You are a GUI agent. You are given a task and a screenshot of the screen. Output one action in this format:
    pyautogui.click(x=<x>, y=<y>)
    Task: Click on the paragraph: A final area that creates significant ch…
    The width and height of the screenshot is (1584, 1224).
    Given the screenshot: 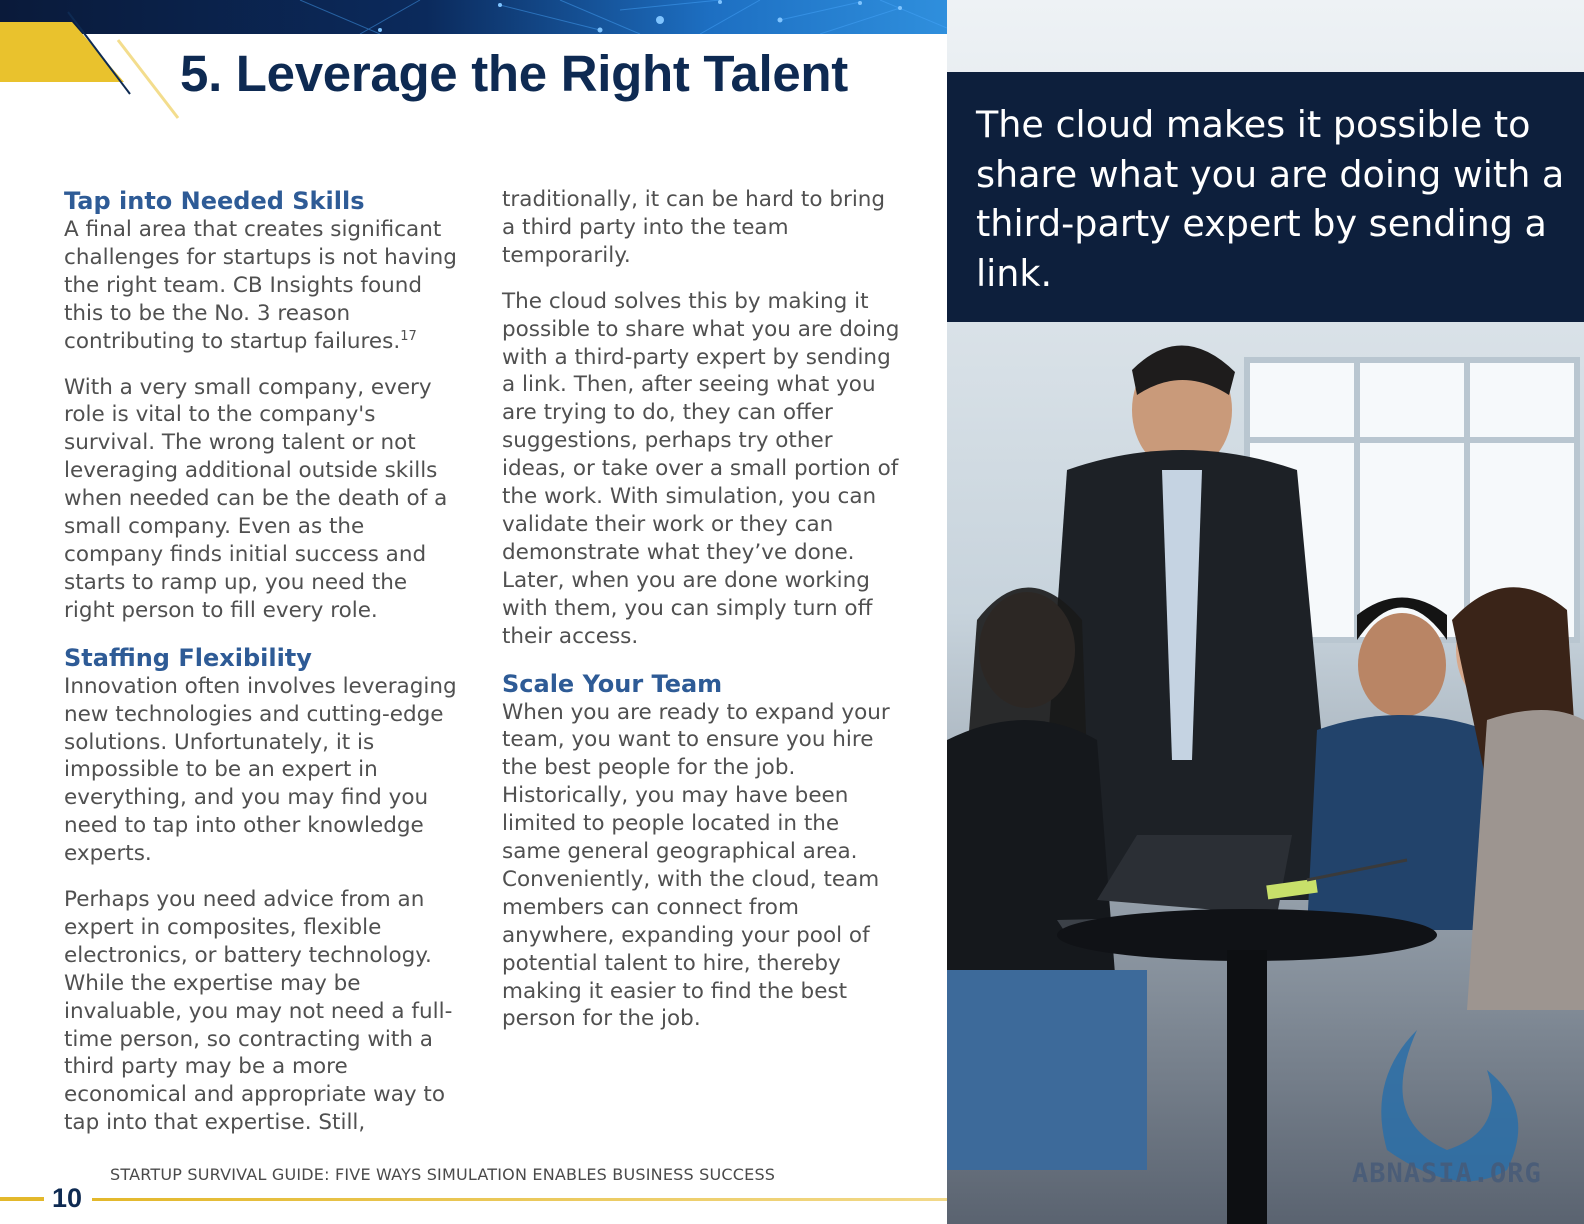 What is the action you would take?
    pyautogui.click(x=260, y=285)
    